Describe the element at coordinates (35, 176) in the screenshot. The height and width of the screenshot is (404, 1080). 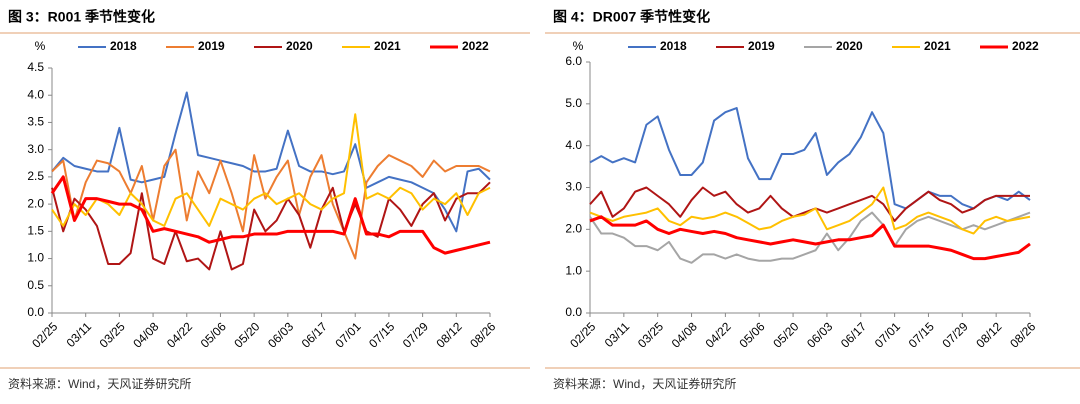
I see `y-tick-label: 2.5` at that location.